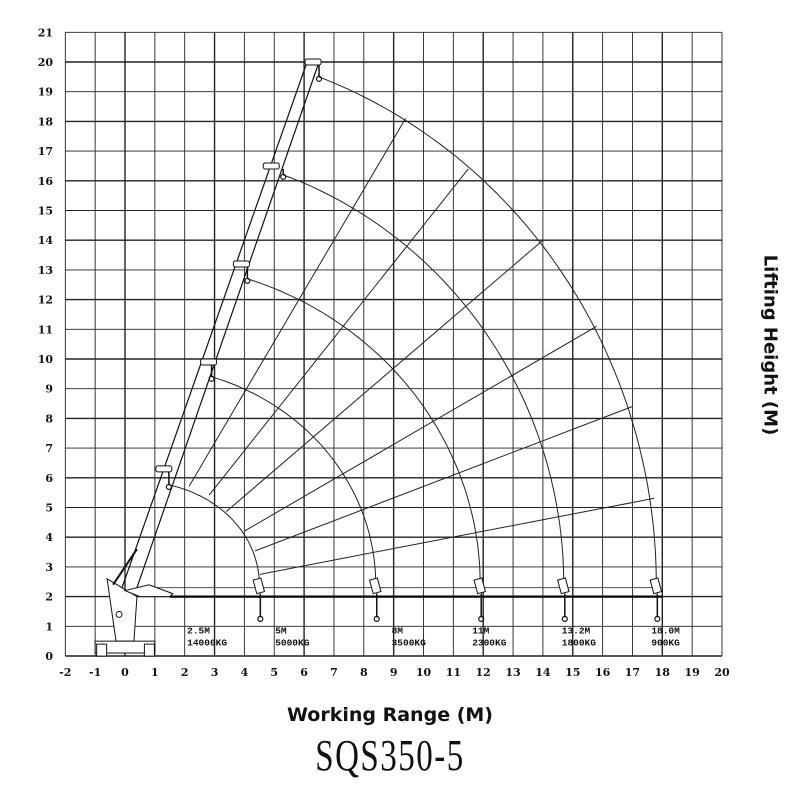  I want to click on x-tick-label: 19, so click(691, 672).